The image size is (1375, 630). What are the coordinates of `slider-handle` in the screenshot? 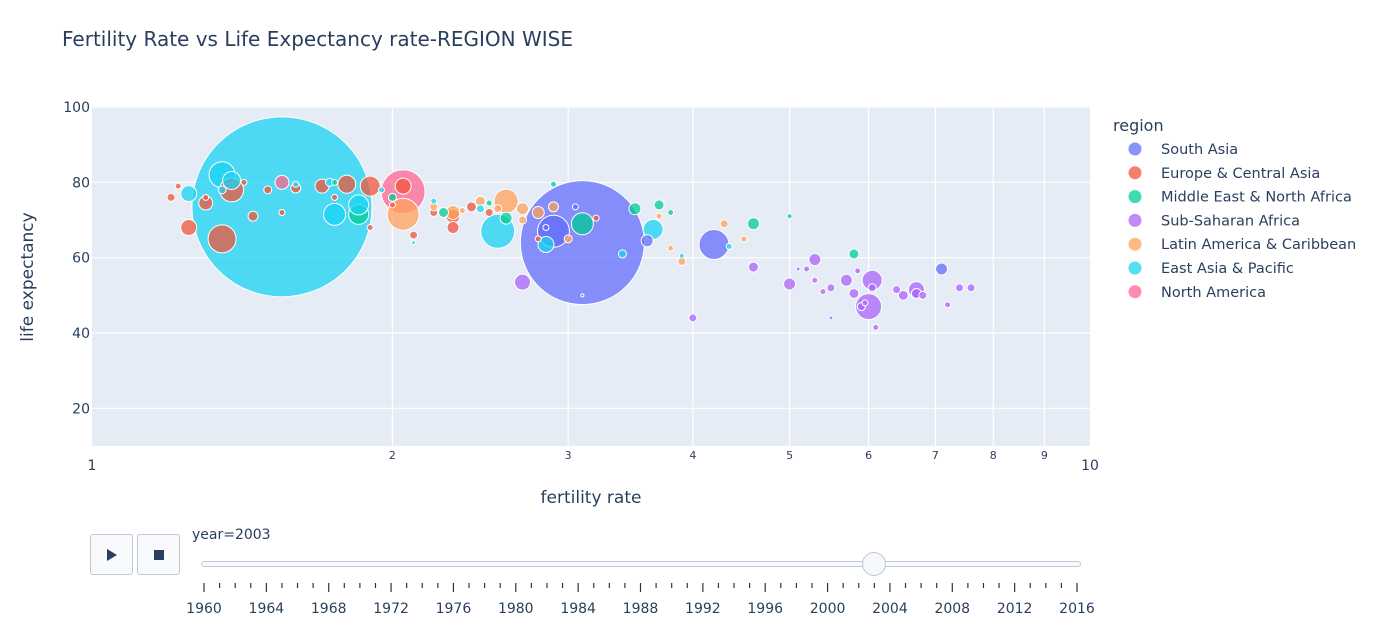 It's located at (874, 564).